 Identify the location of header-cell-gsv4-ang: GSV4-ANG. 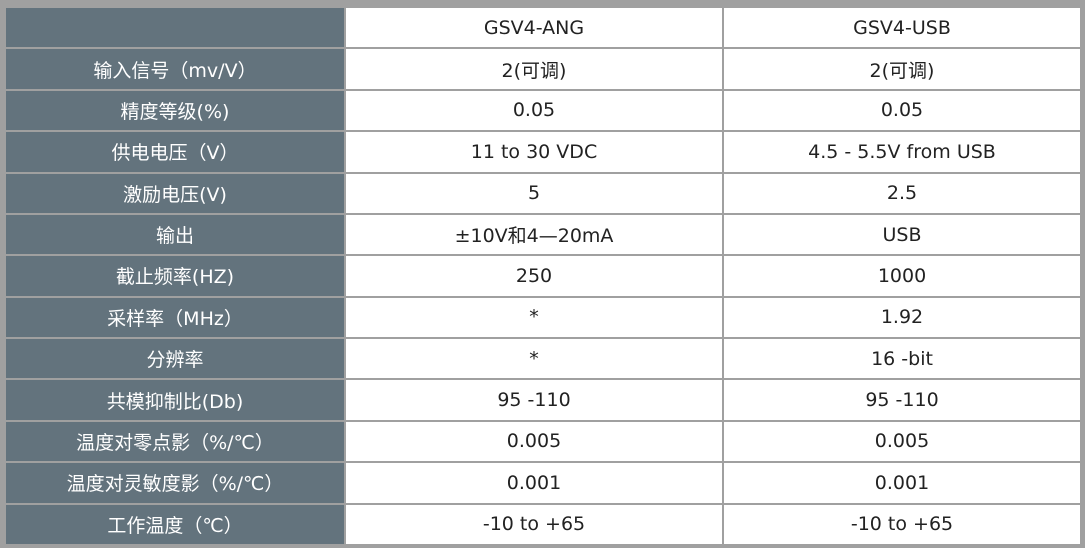
(534, 27).